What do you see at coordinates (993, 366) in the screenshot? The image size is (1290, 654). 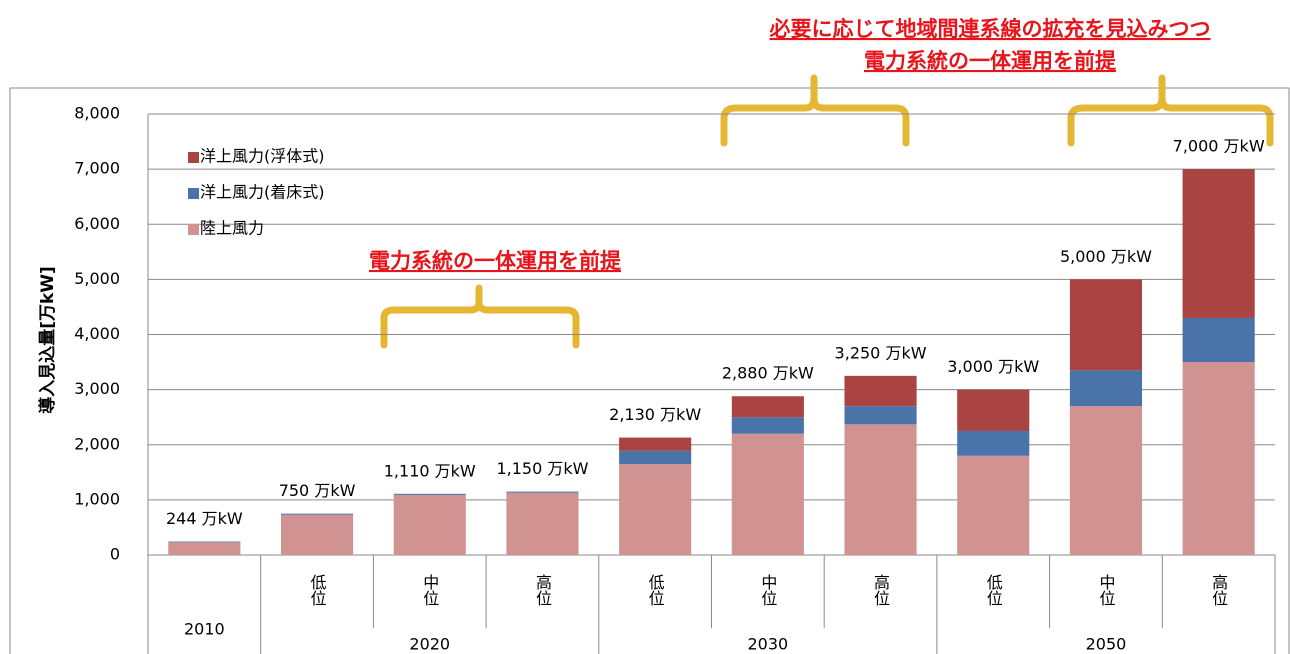 I see `total-label: 3,000 万kW` at bounding box center [993, 366].